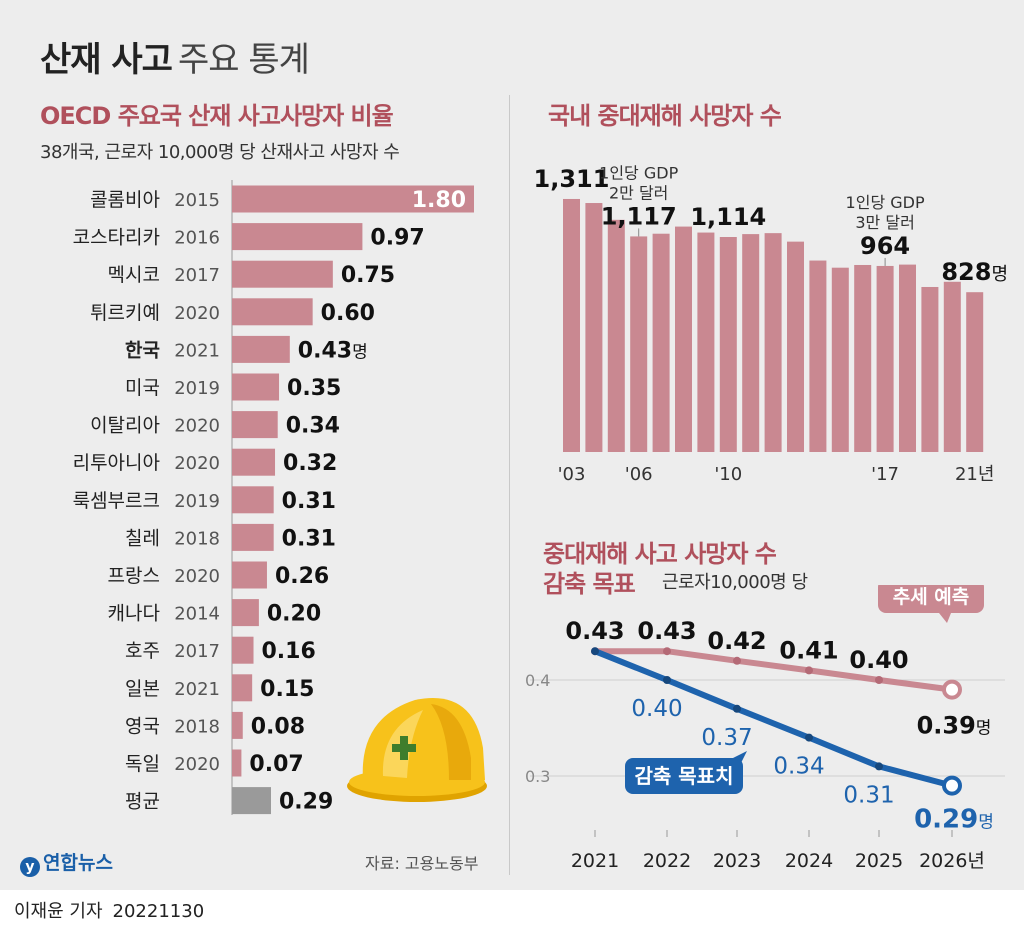  Describe the element at coordinates (109, 910) in the screenshot. I see `byline: 이재윤 기자 20221130` at that location.